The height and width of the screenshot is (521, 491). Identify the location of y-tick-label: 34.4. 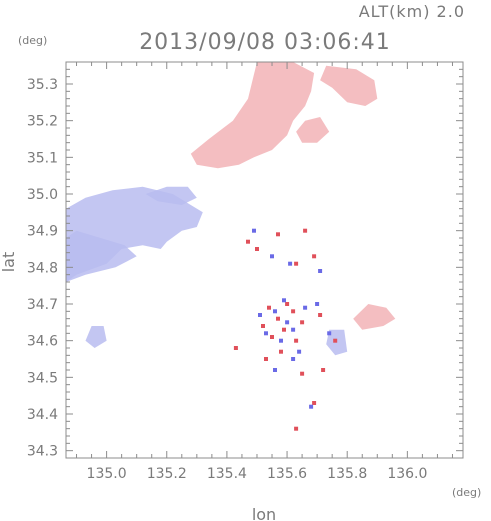
(42, 415).